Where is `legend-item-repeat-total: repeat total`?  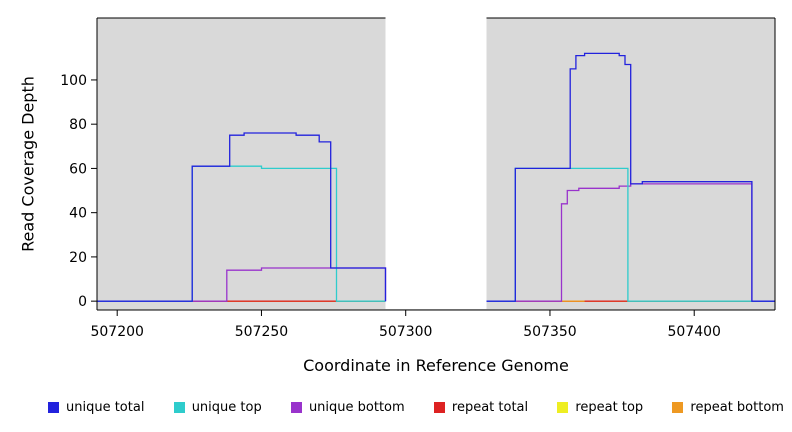 legend-item-repeat-total: repeat total is located at coordinates (481, 407).